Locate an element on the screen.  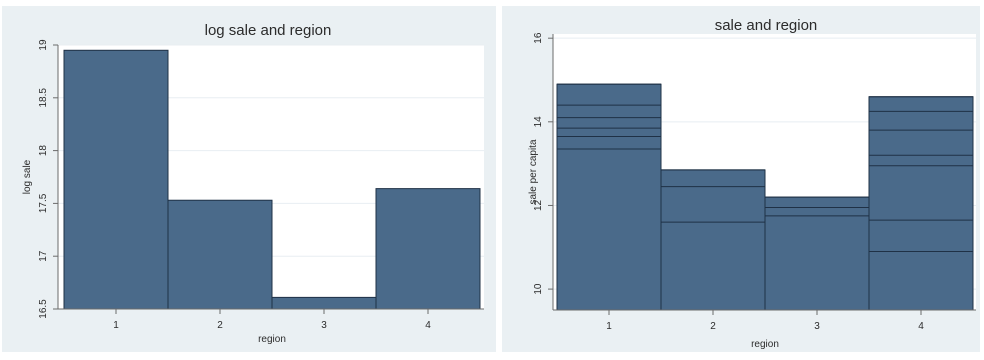
y-axis-label: log sale is located at coordinates (27, 176).